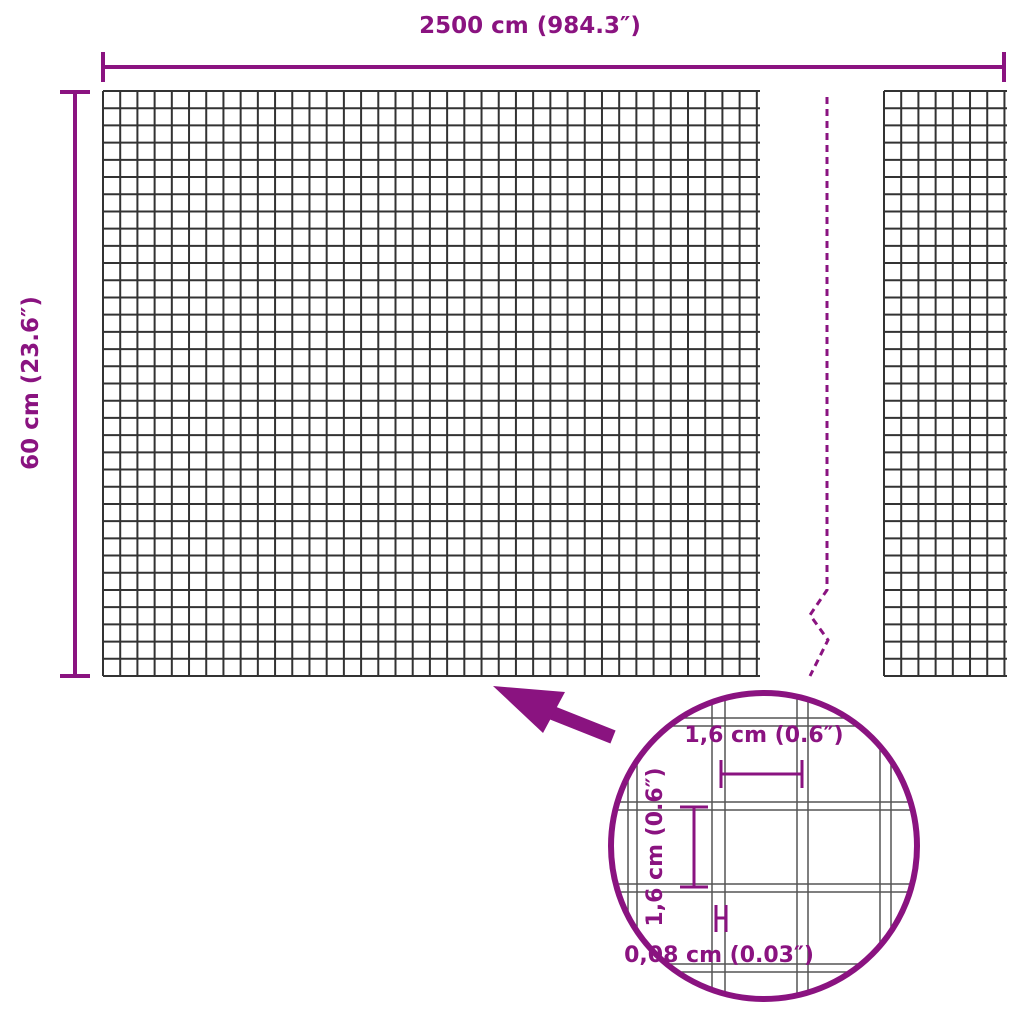 The width and height of the screenshot is (1024, 1024). I want to click on width-dimension, so click(553, 67).